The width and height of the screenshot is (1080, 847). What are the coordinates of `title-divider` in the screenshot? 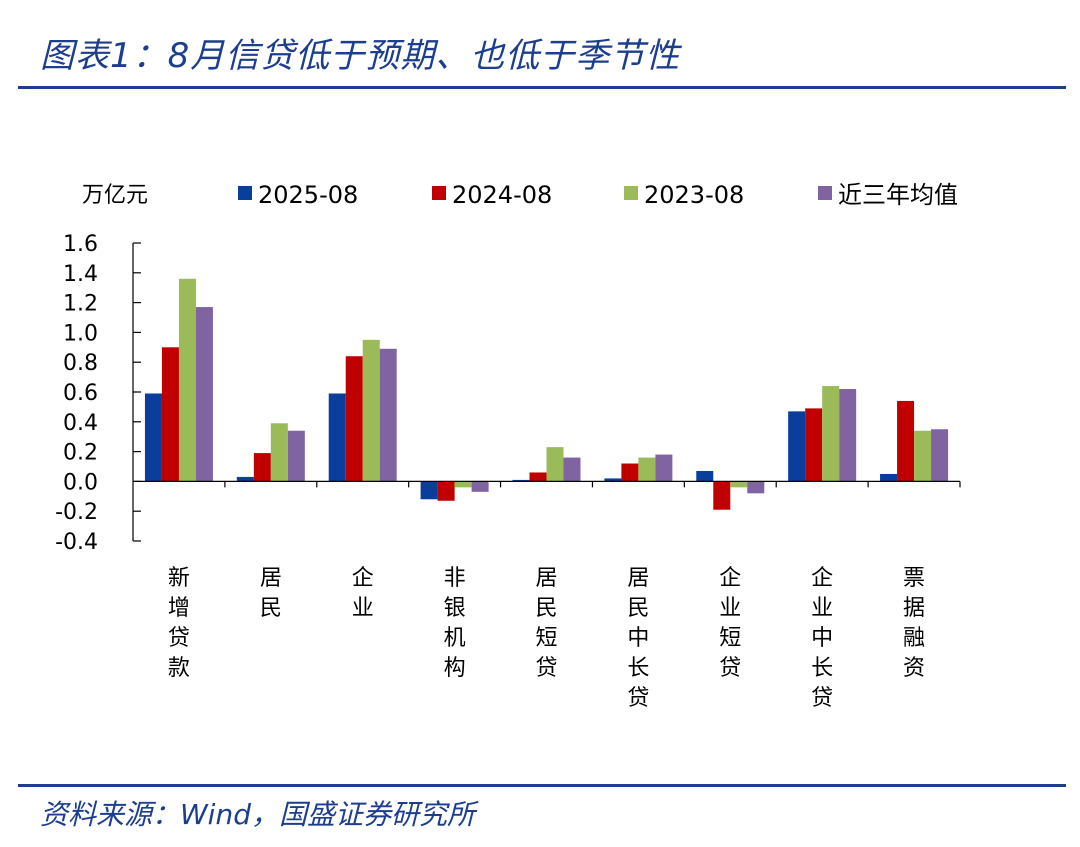 It's located at (542, 87).